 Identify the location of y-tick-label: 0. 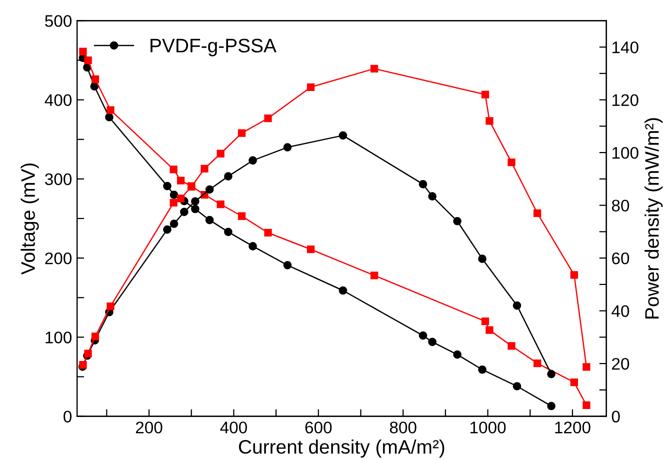
(68, 416).